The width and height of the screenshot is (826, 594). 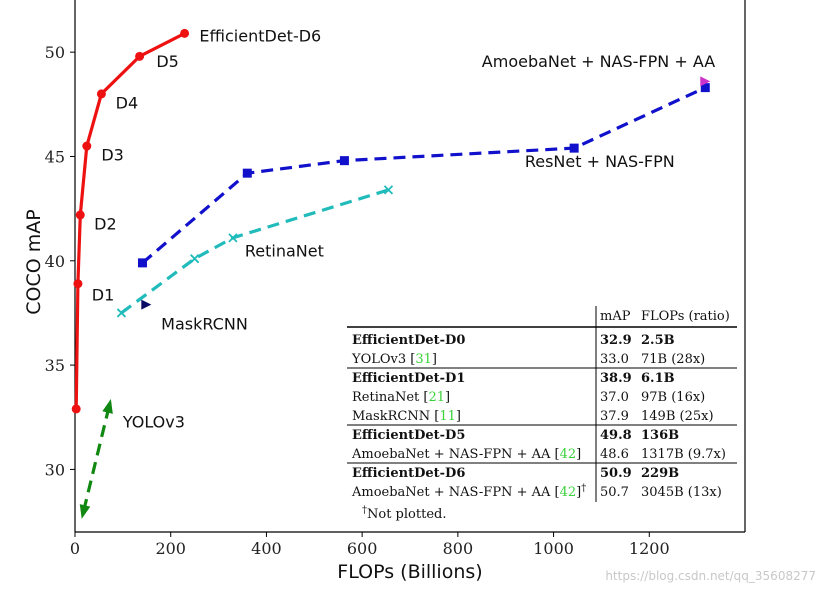 I want to click on annotation-efficientdet-d6: EfficientDet-D6, so click(x=260, y=36).